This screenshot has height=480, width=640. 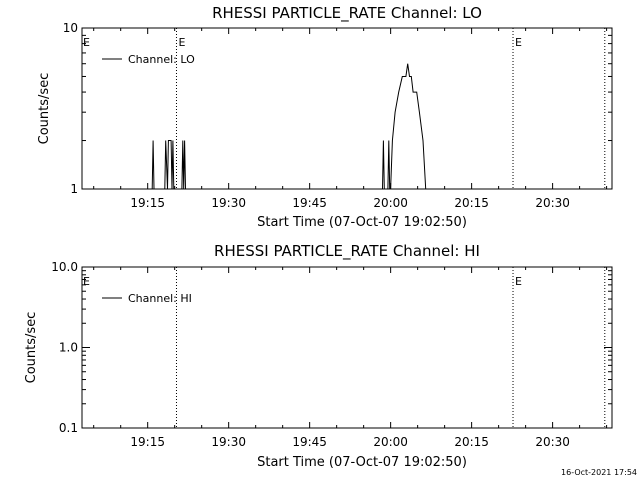 I want to click on lo-x-tick-label: 19:45, so click(x=309, y=203).